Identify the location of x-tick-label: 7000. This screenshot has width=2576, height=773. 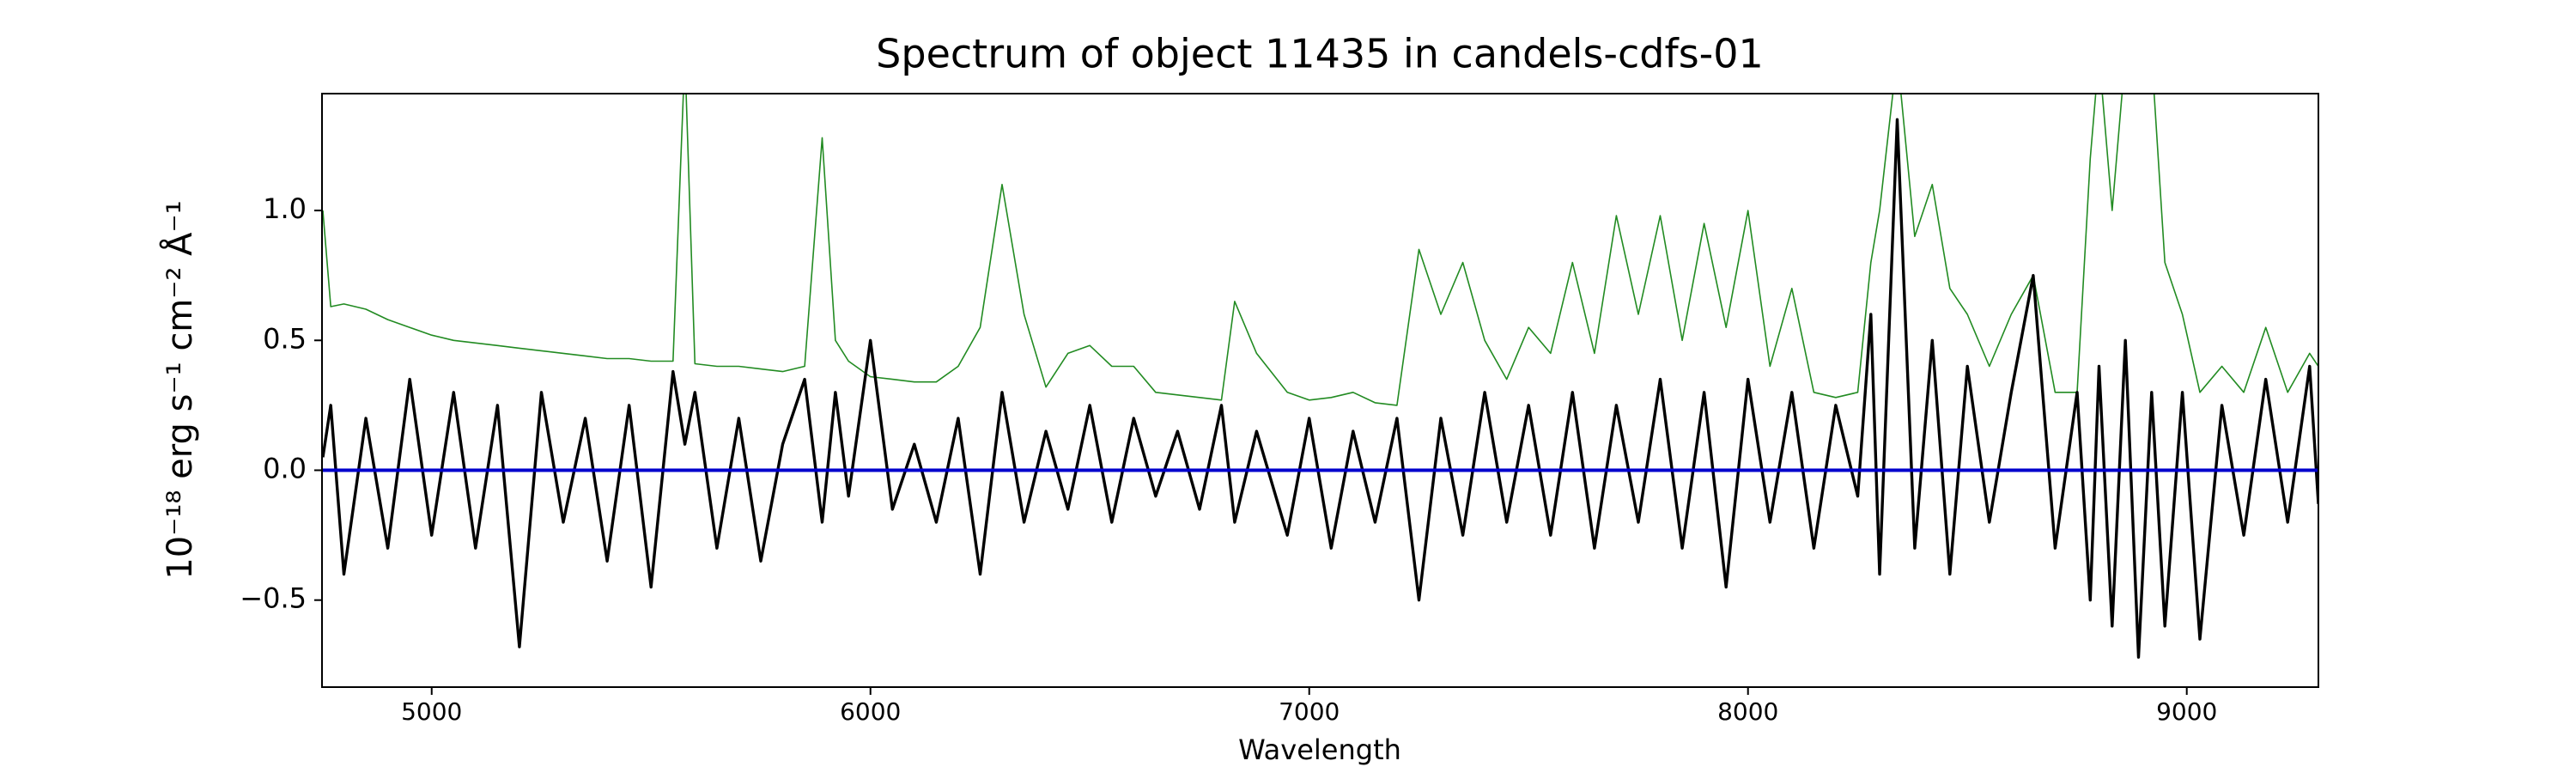
(1309, 711).